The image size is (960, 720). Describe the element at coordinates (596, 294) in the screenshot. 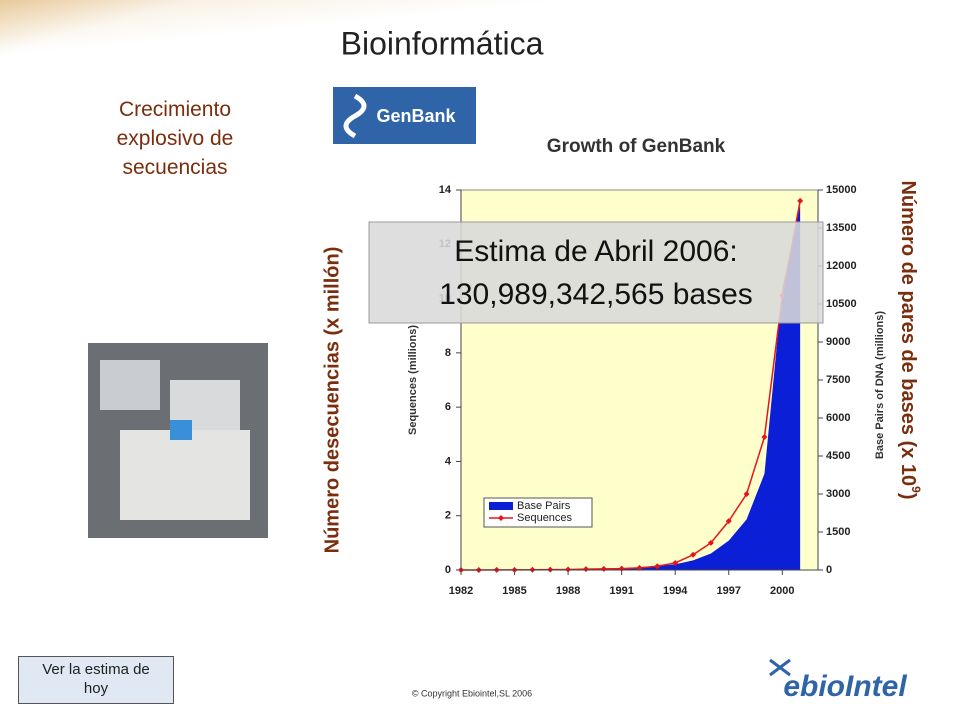

I see `estimate-line: 130,989,342,565 bases` at that location.